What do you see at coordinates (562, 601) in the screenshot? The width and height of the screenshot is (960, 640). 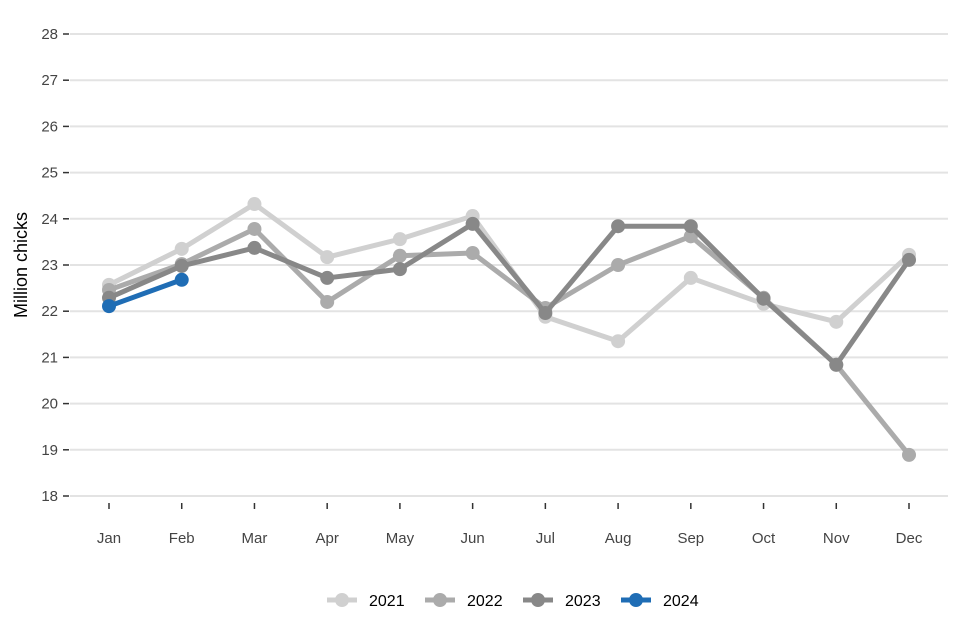 I see `legend-item-2023: 2023` at bounding box center [562, 601].